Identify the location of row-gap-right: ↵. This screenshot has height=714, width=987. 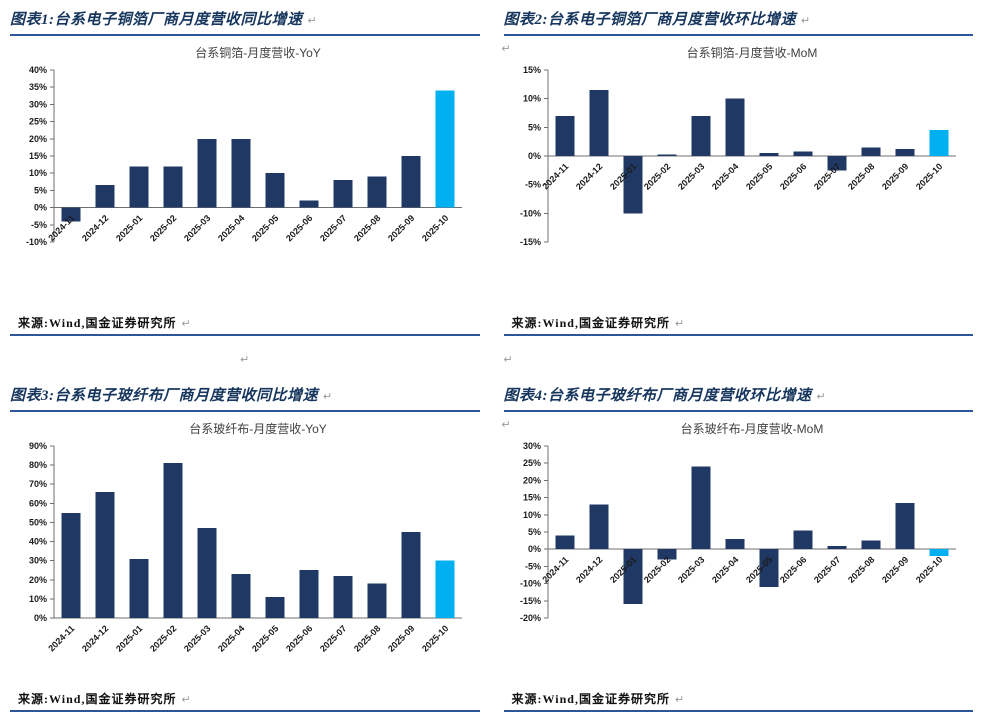
(739, 359).